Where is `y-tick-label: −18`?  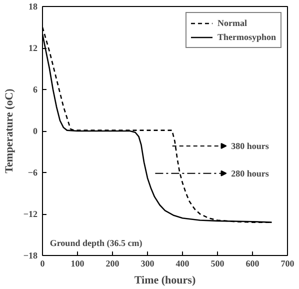 y-tick-label: −18 is located at coordinates (30, 255).